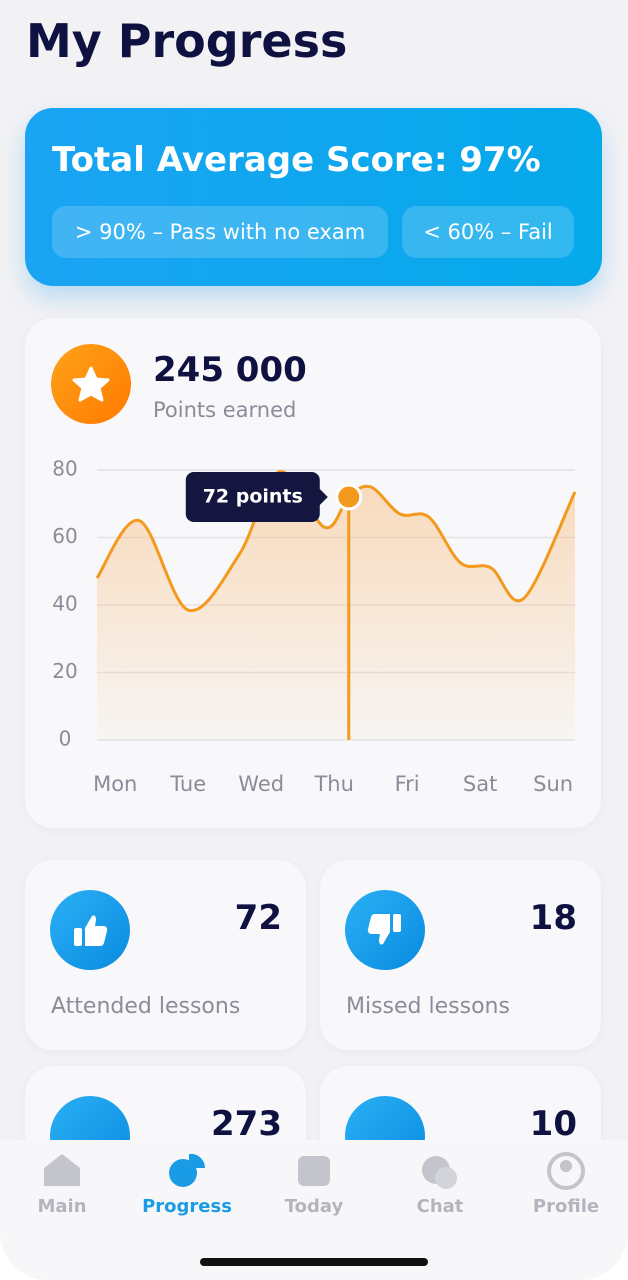 The width and height of the screenshot is (628, 1280). Describe the element at coordinates (460, 955) in the screenshot. I see `stat-card: 18 Missed lessons` at that location.